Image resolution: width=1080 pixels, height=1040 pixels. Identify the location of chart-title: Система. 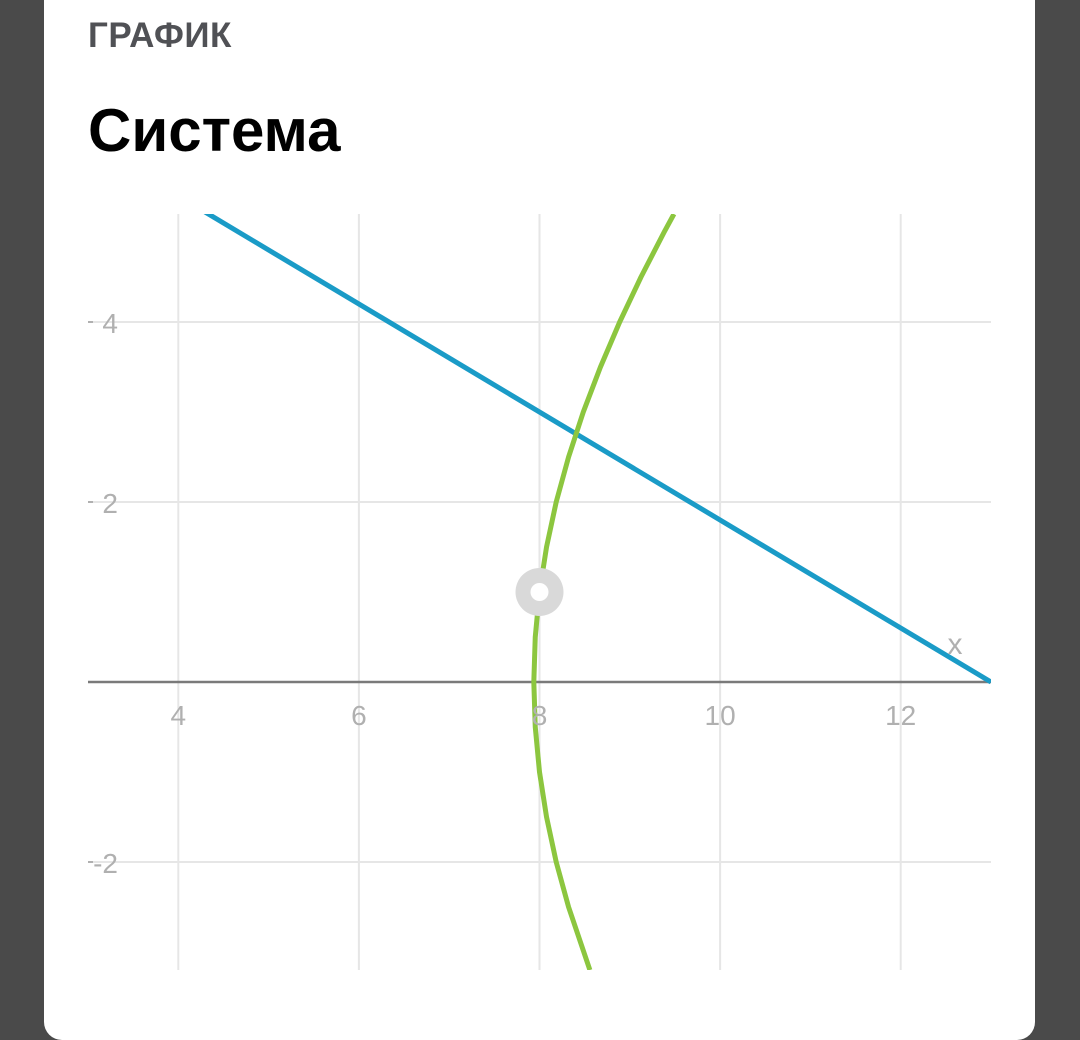
(214, 130).